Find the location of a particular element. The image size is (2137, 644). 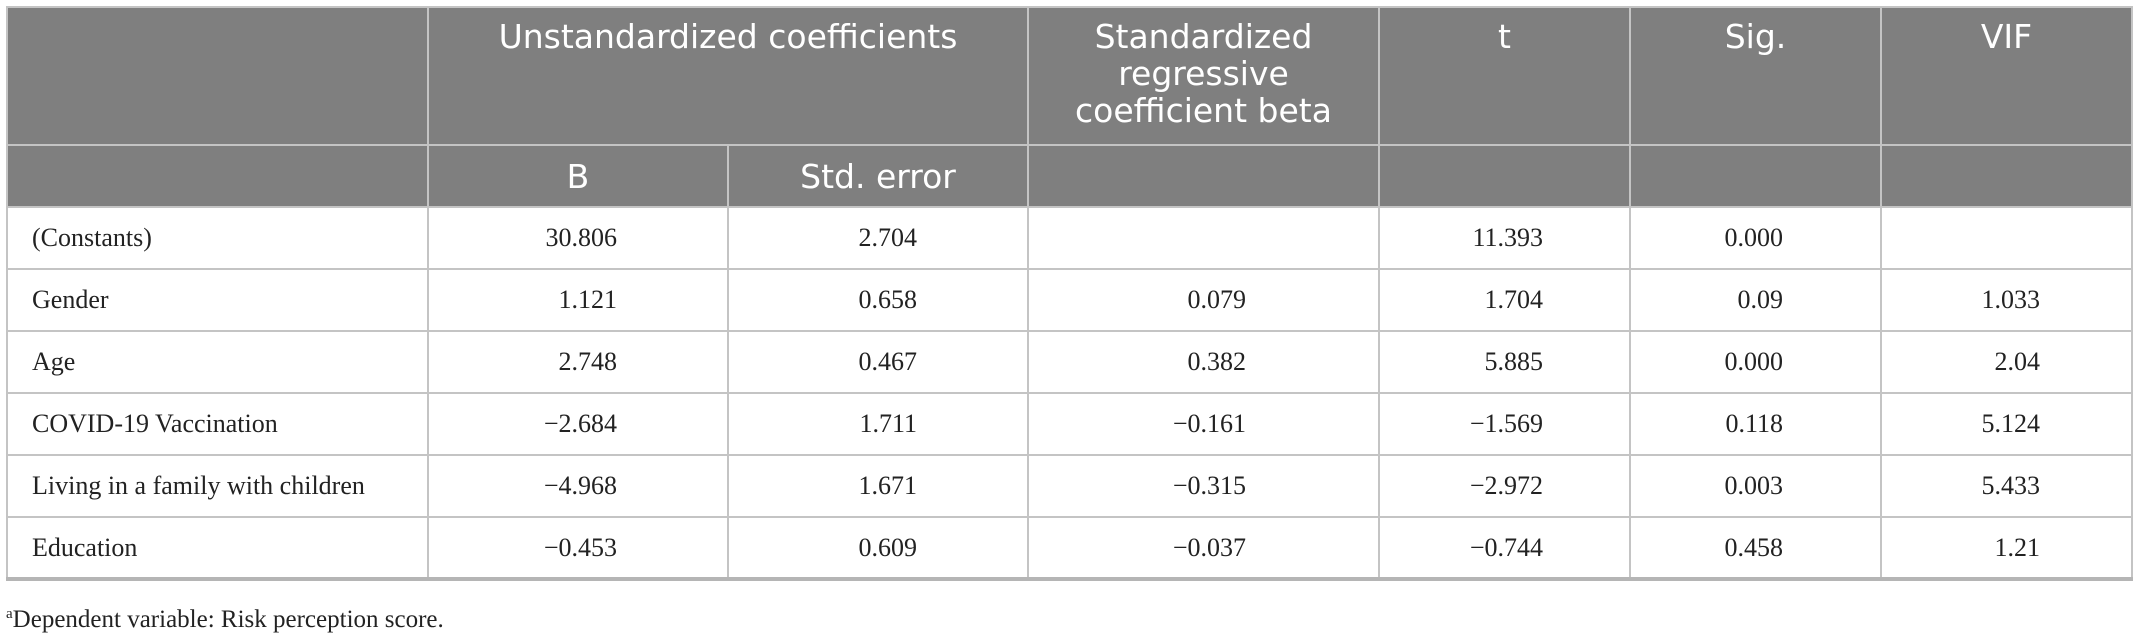

row-label: (Constants) is located at coordinates (217, 238).